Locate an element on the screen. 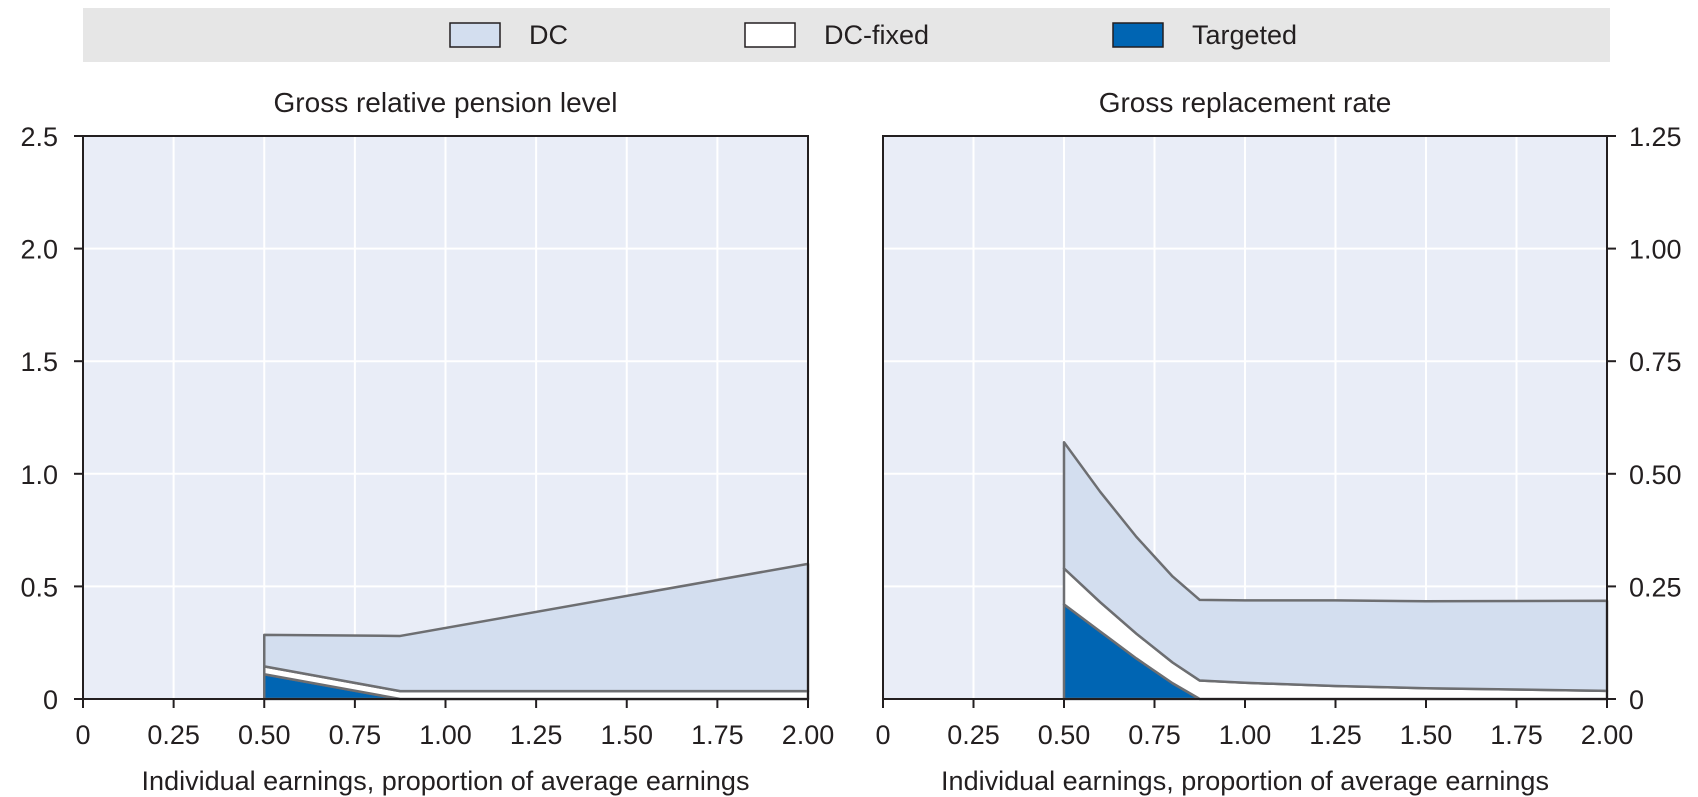 This screenshot has width=1698, height=797. y-tick-label: 0.5 is located at coordinates (39, 587).